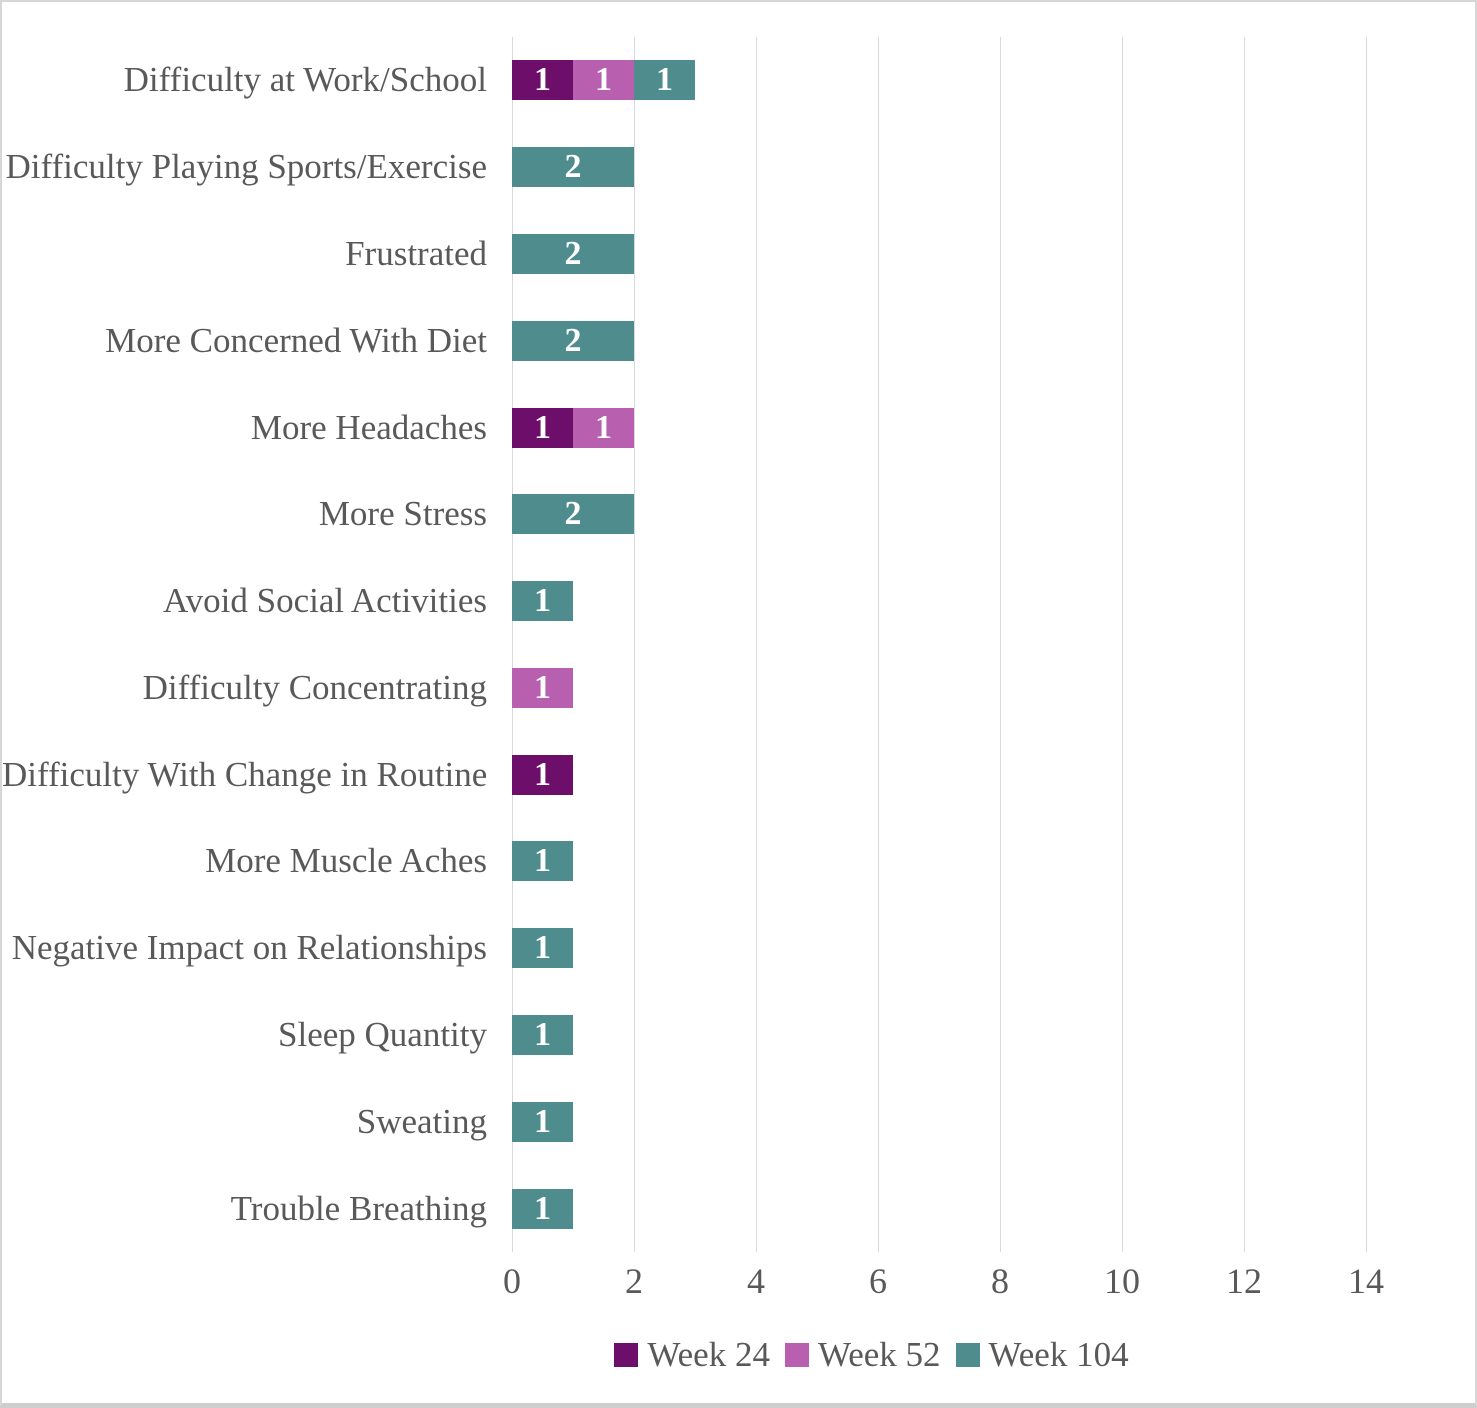  What do you see at coordinates (314, 687) in the screenshot?
I see `category-label: Difficulty Concentrating` at bounding box center [314, 687].